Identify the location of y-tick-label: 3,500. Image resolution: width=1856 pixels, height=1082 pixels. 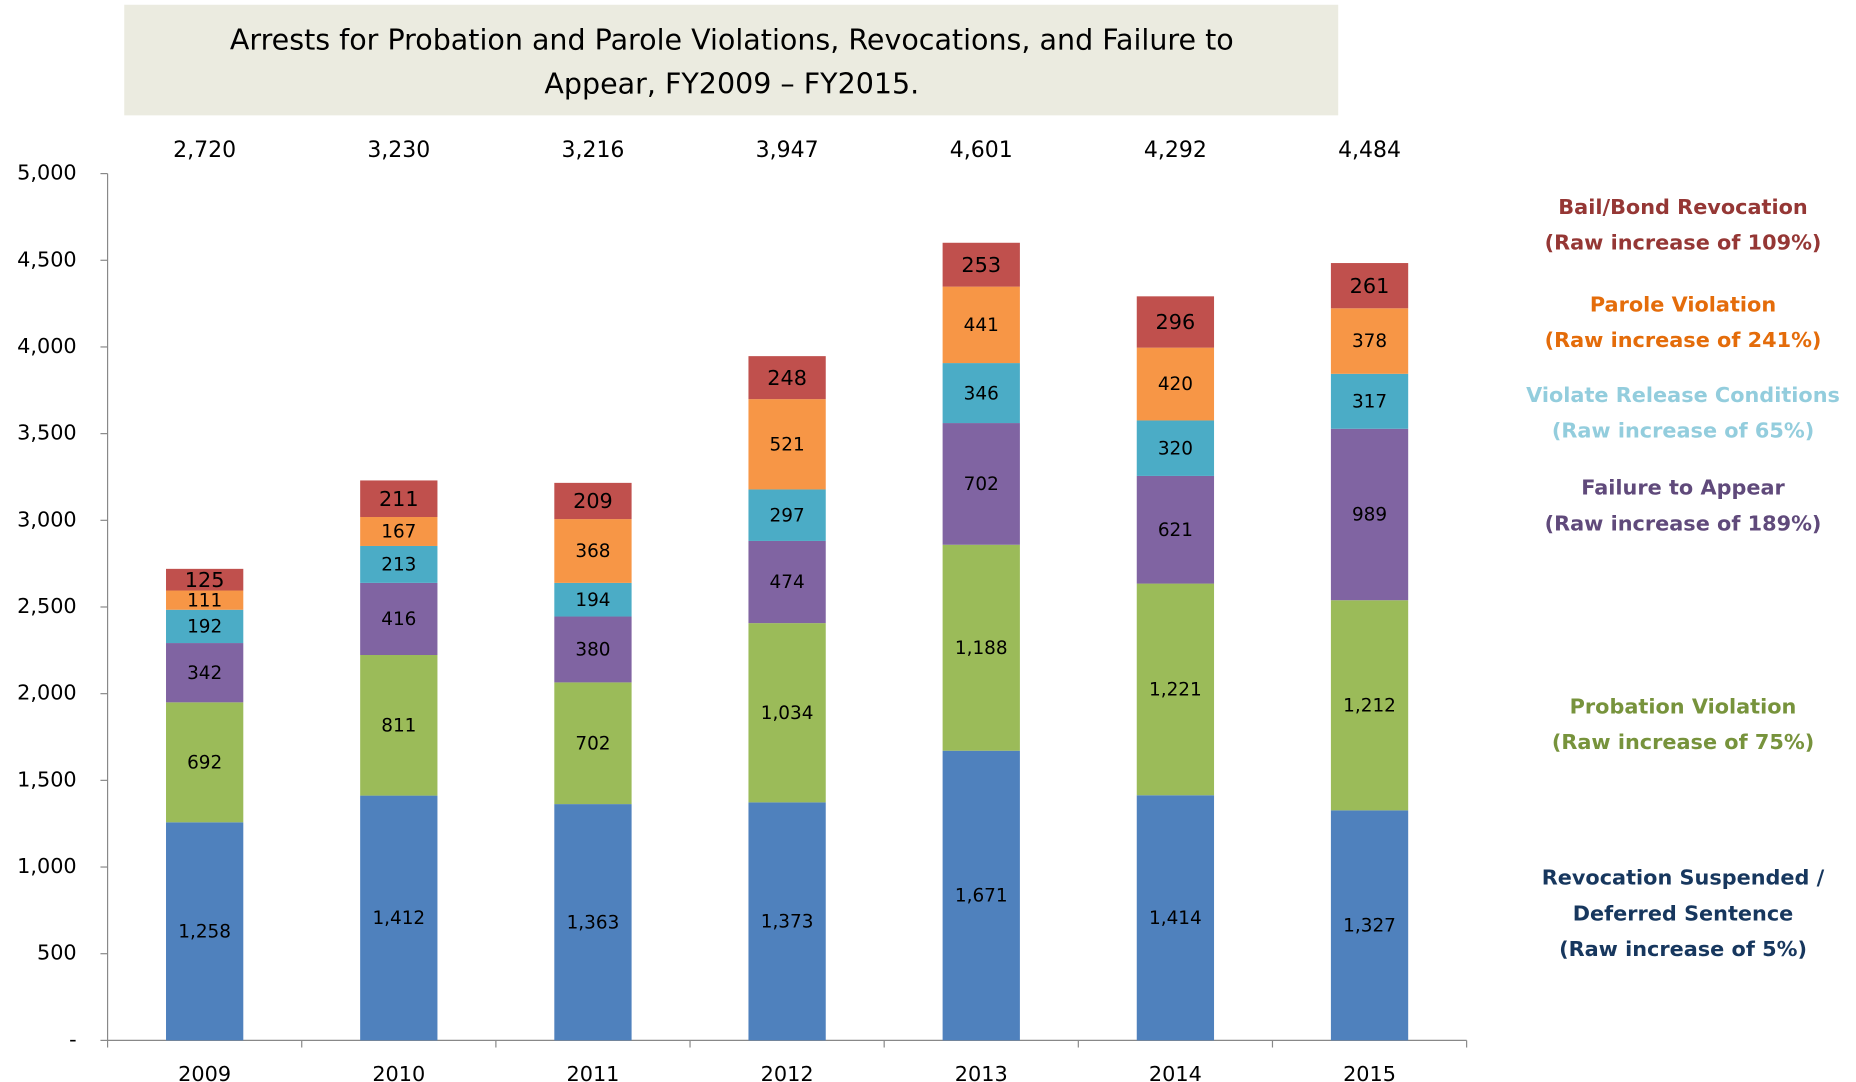
(47, 433).